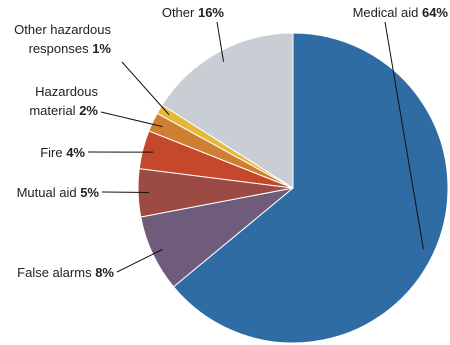 The height and width of the screenshot is (345, 450). I want to click on slice-label: Mutual aid 5%, so click(49, 192).